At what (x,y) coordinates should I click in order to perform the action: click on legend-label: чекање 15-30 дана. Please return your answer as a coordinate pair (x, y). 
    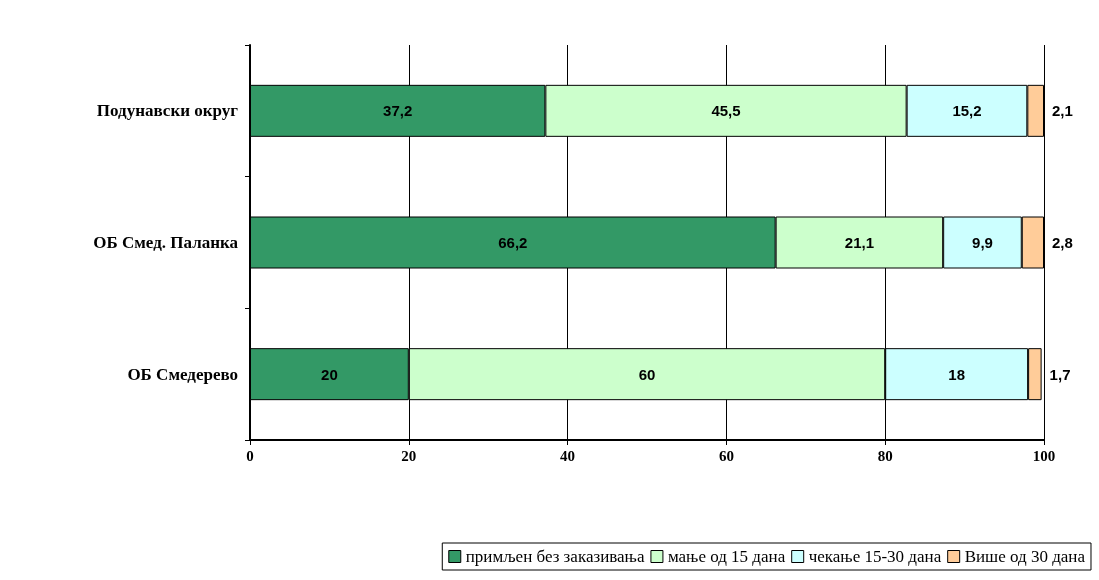
    Looking at the image, I should click on (875, 556).